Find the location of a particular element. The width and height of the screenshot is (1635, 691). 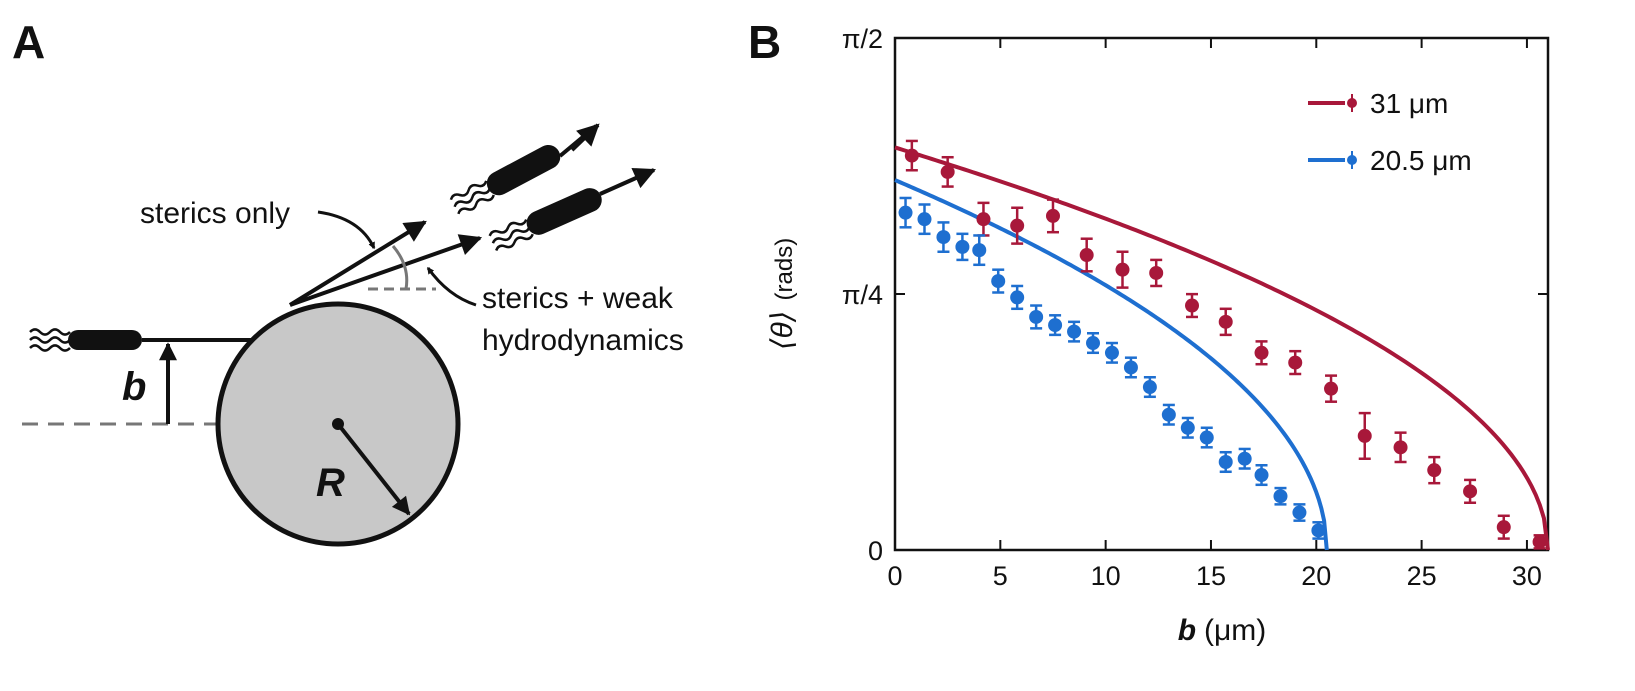

y-axis-label: ⟨θ⟩ (rads) is located at coordinates (782, 294).